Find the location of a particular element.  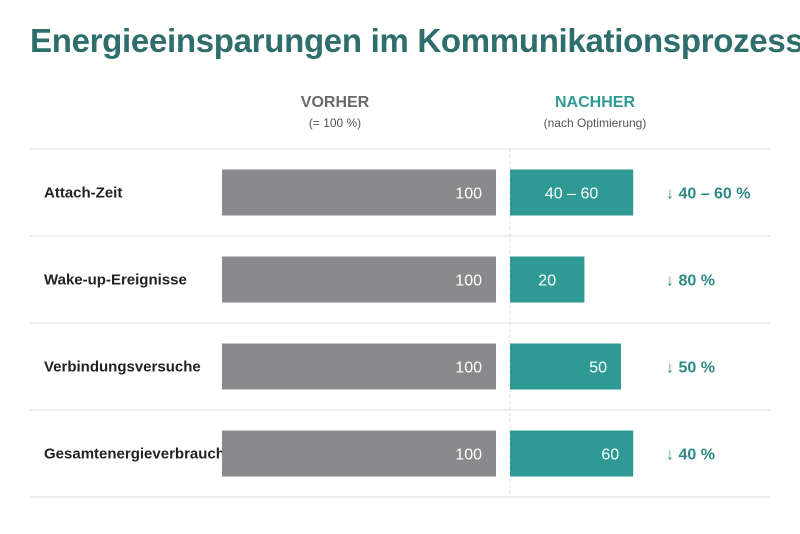

bar-nachher-label: 60 is located at coordinates (610, 455).